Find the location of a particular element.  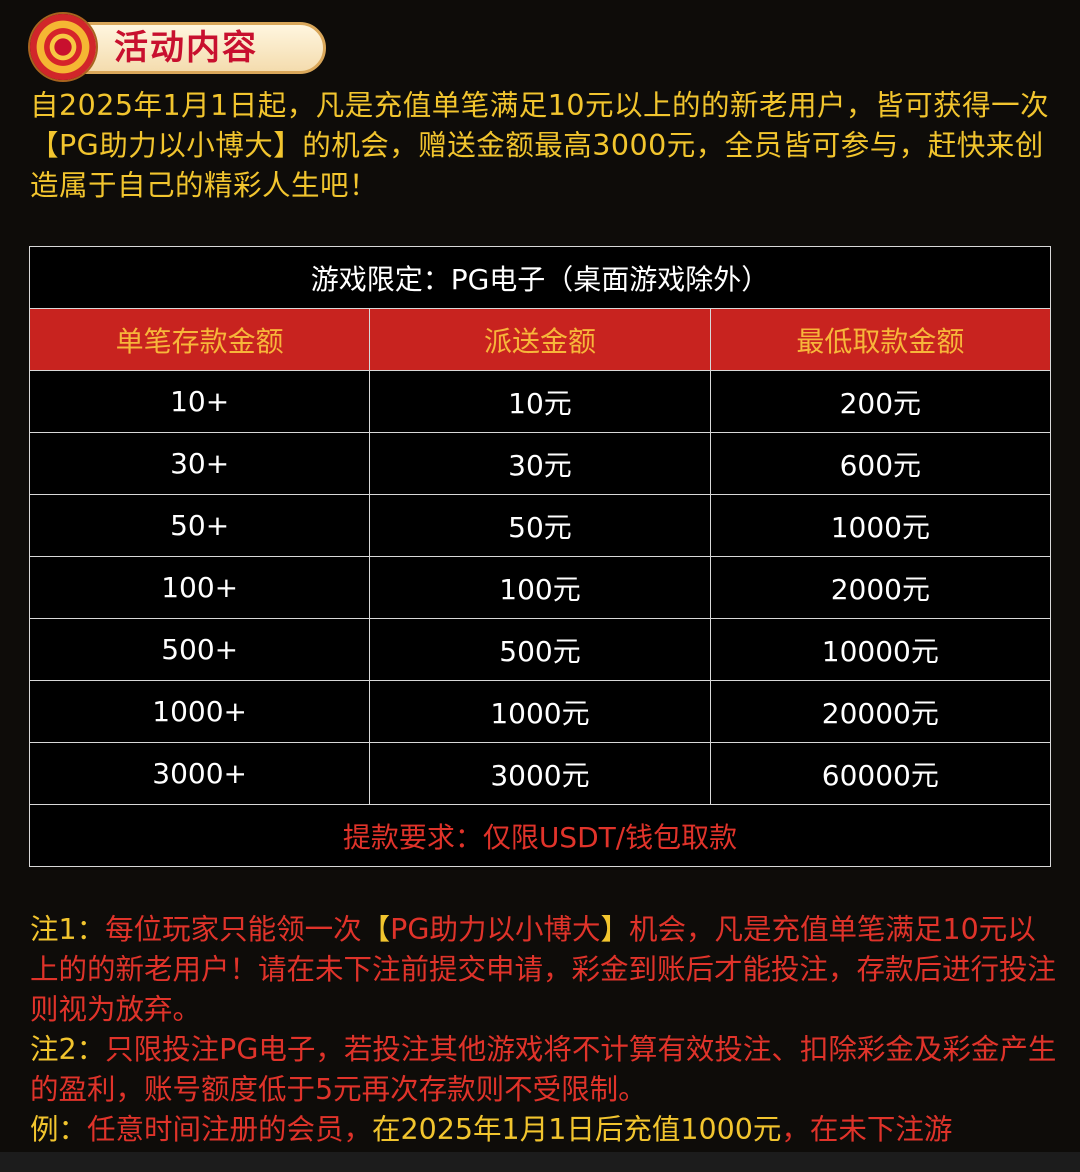

table-row: 30+ 30元 600元 is located at coordinates (540, 463).